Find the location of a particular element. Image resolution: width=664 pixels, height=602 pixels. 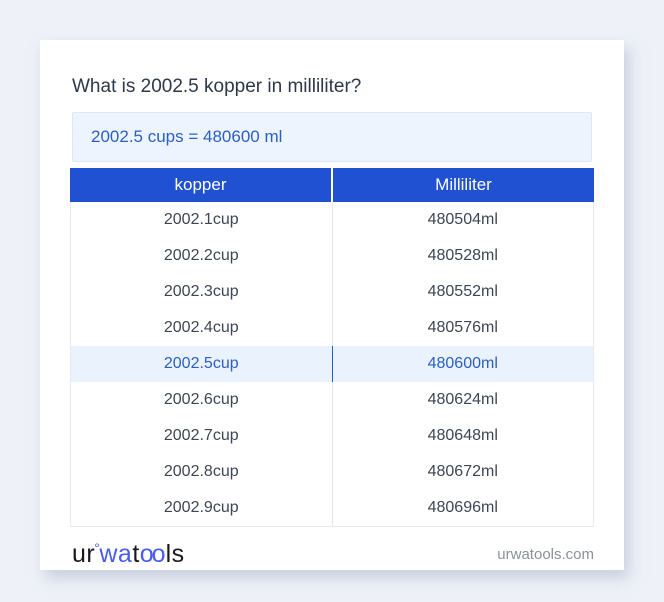

table-row-highlighted: 2002.5cup 480600ml is located at coordinates (332, 364).